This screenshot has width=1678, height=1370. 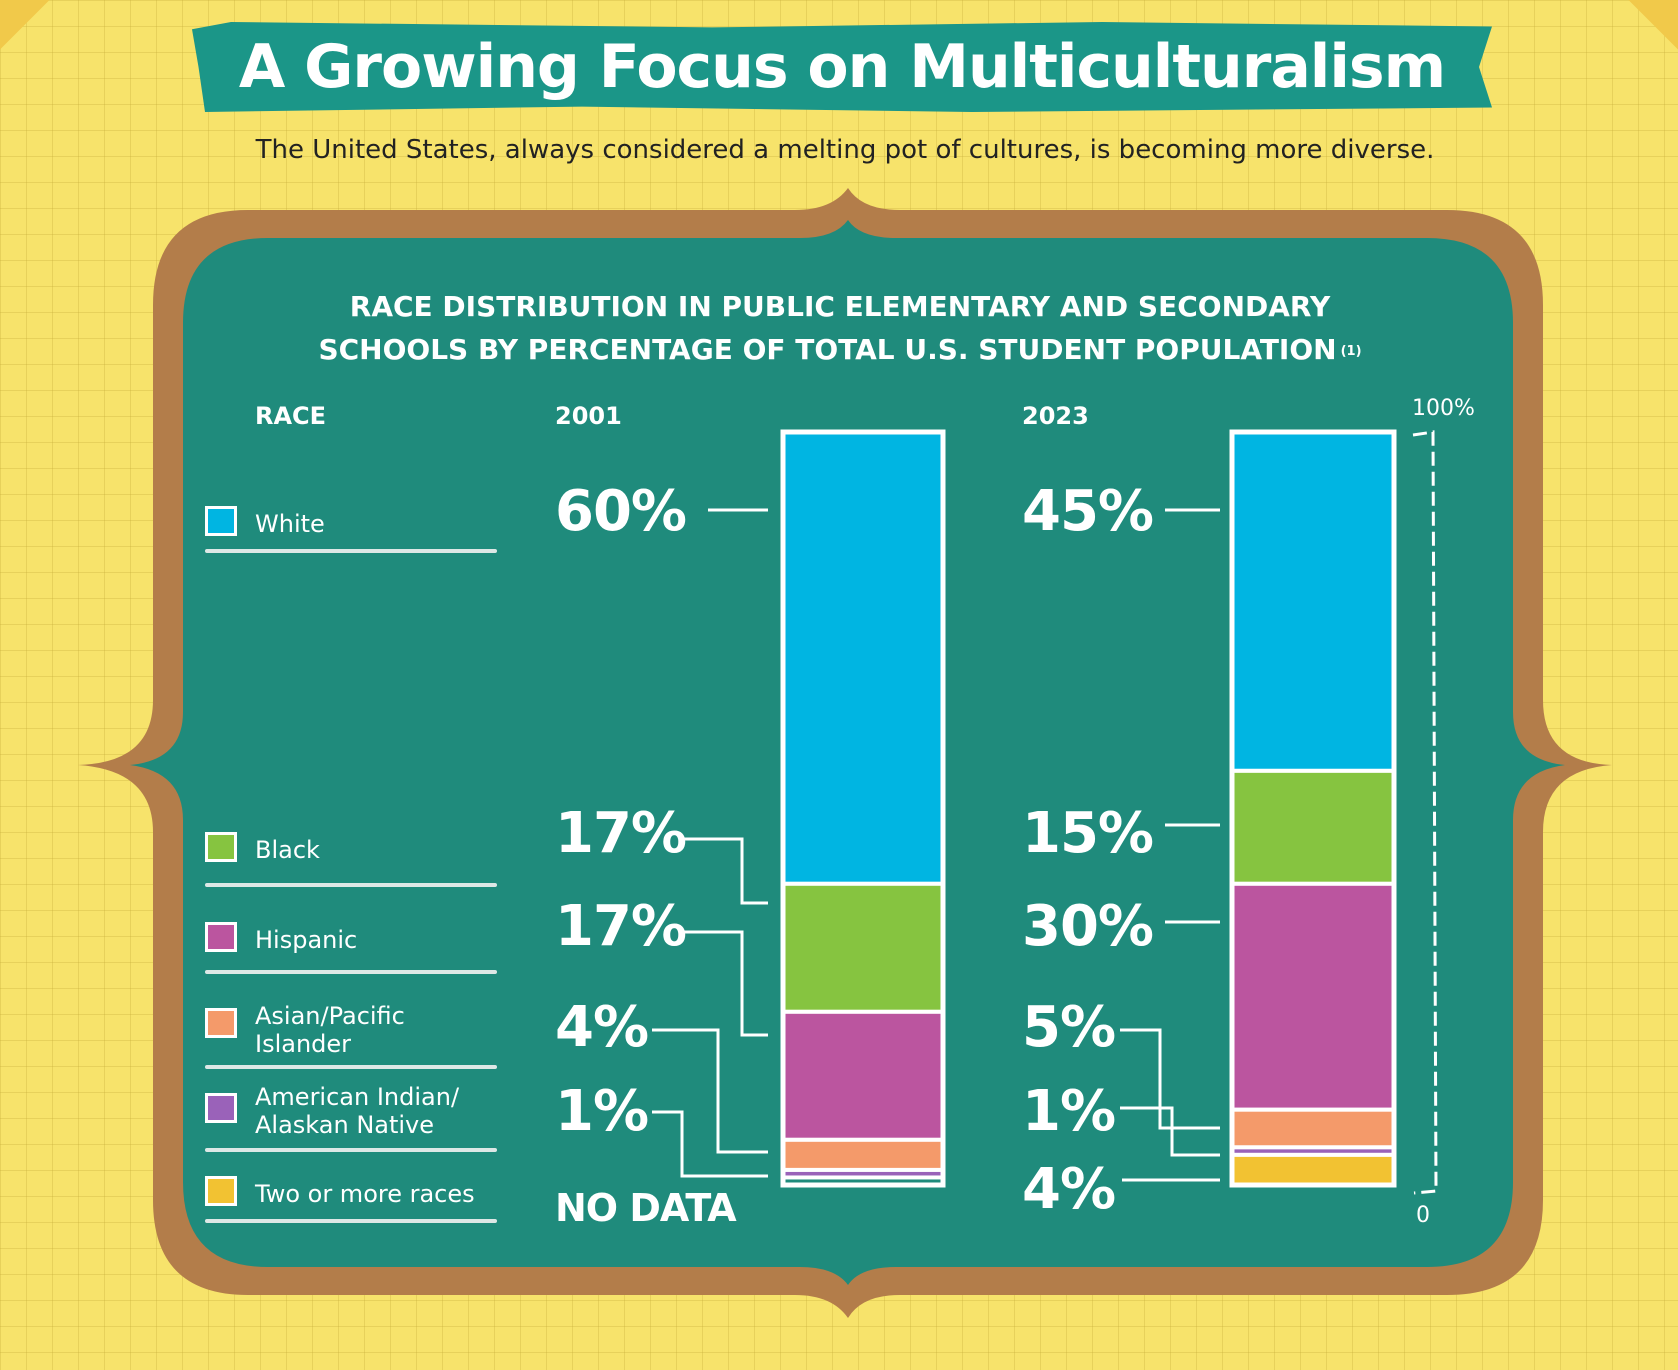 I want to click on bar-outline-2023, so click(x=1313, y=808).